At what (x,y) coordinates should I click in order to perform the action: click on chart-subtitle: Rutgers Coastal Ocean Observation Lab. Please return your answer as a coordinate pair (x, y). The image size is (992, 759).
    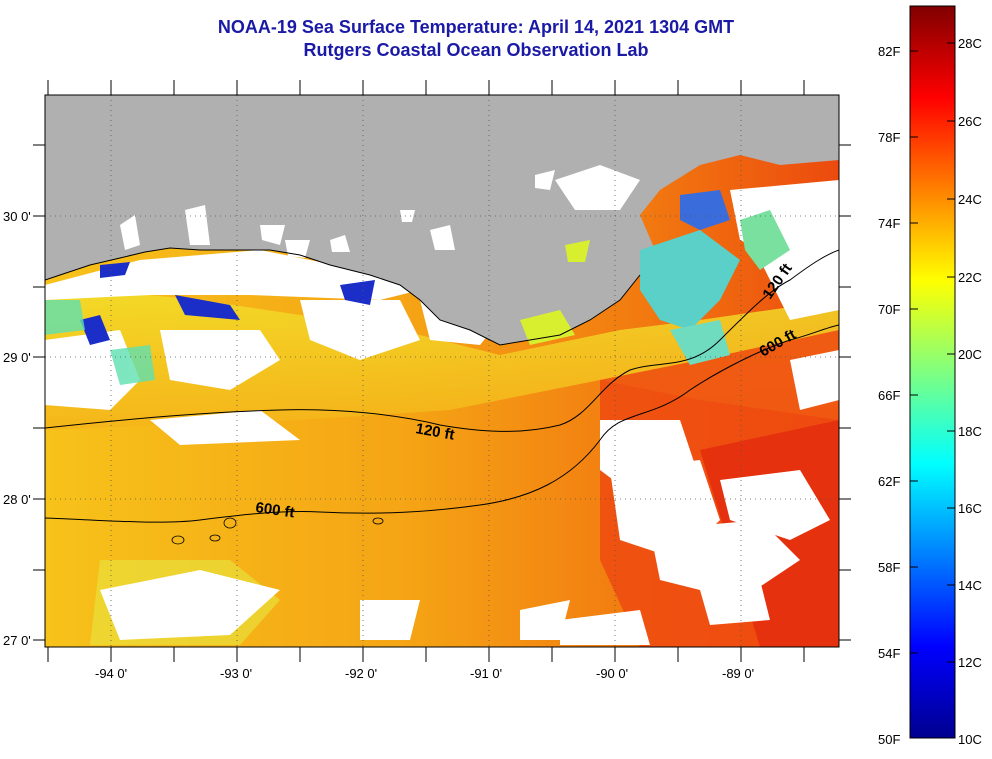
    Looking at the image, I should click on (476, 50).